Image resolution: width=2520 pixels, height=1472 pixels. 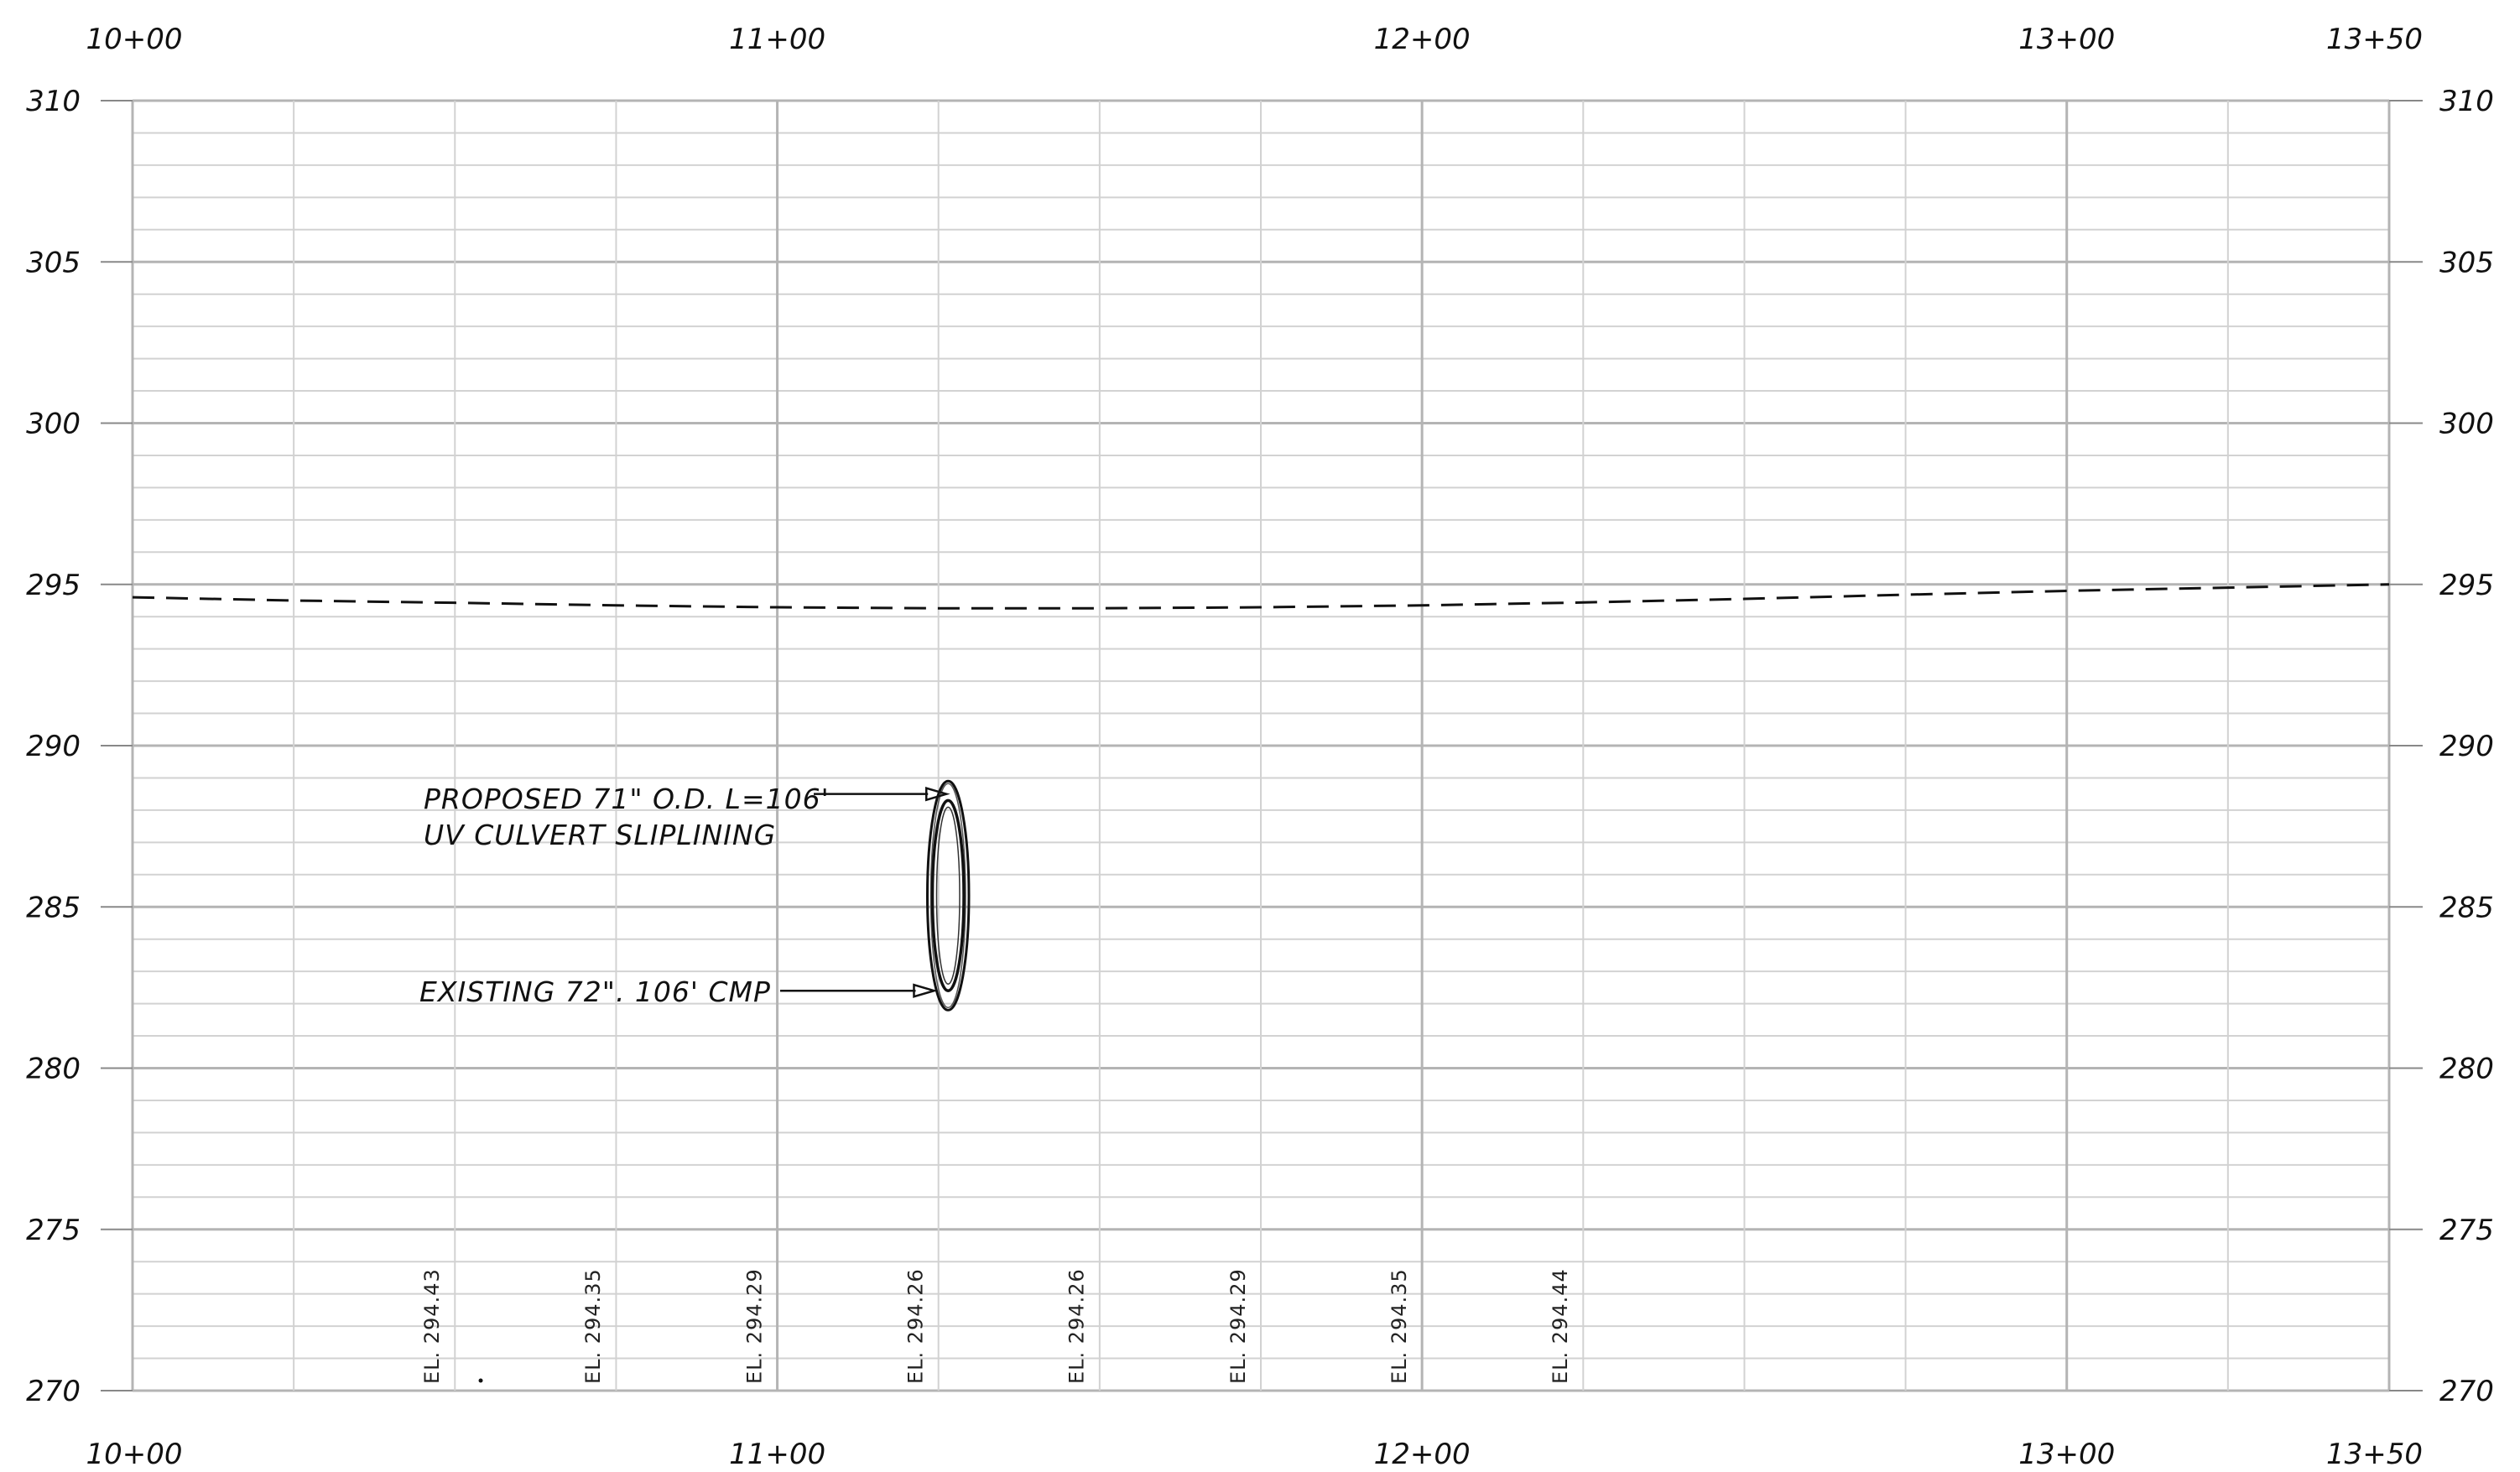 I want to click on proposed-liner-inner, so click(x=948, y=895).